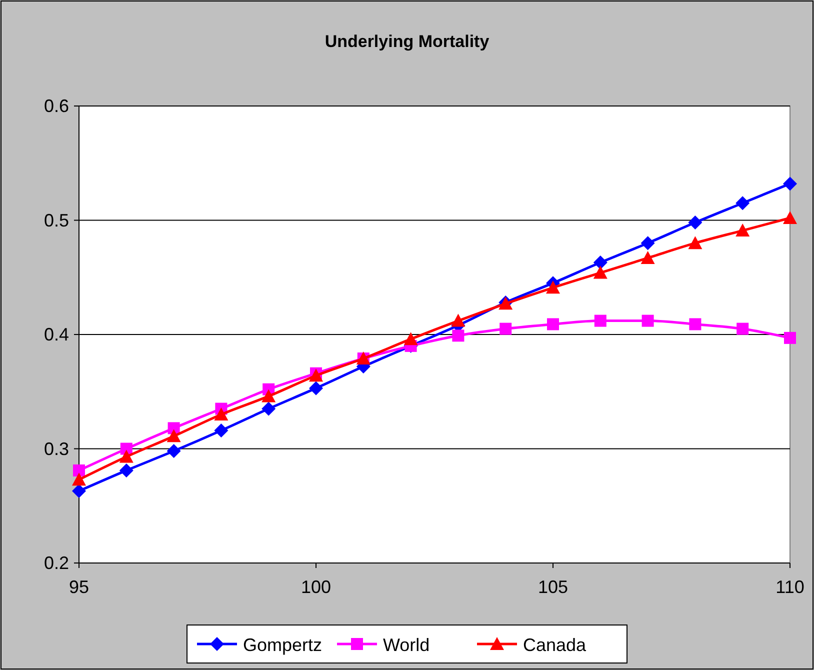 Image resolution: width=814 pixels, height=670 pixels. Describe the element at coordinates (56, 220) in the screenshot. I see `y-tick-label: 0.5` at that location.